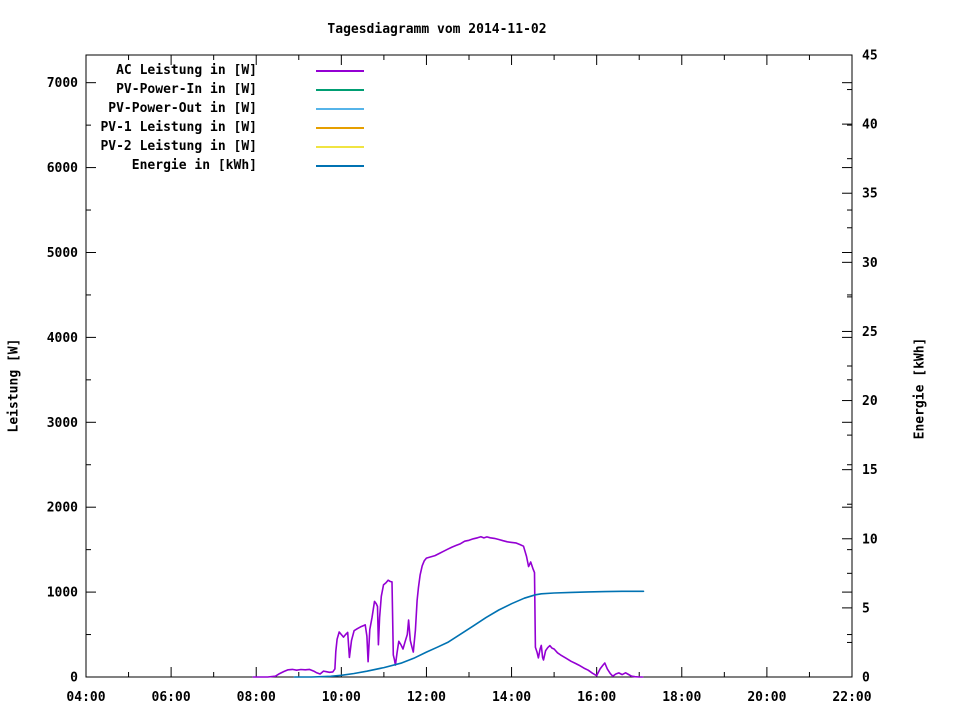 This screenshot has height=720, width=960. I want to click on y-right-tick-label: 30, so click(870, 263).